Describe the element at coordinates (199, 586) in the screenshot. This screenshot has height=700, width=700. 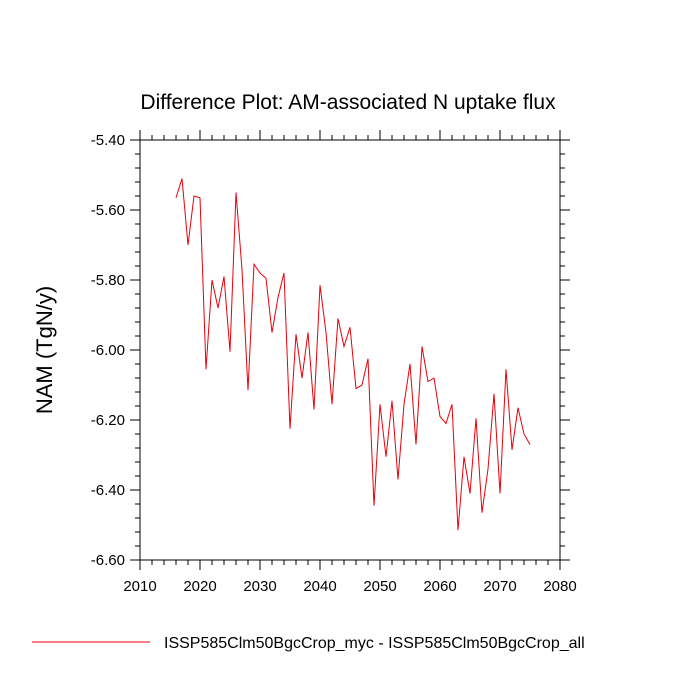
I see `x-tick-label: 2020` at that location.